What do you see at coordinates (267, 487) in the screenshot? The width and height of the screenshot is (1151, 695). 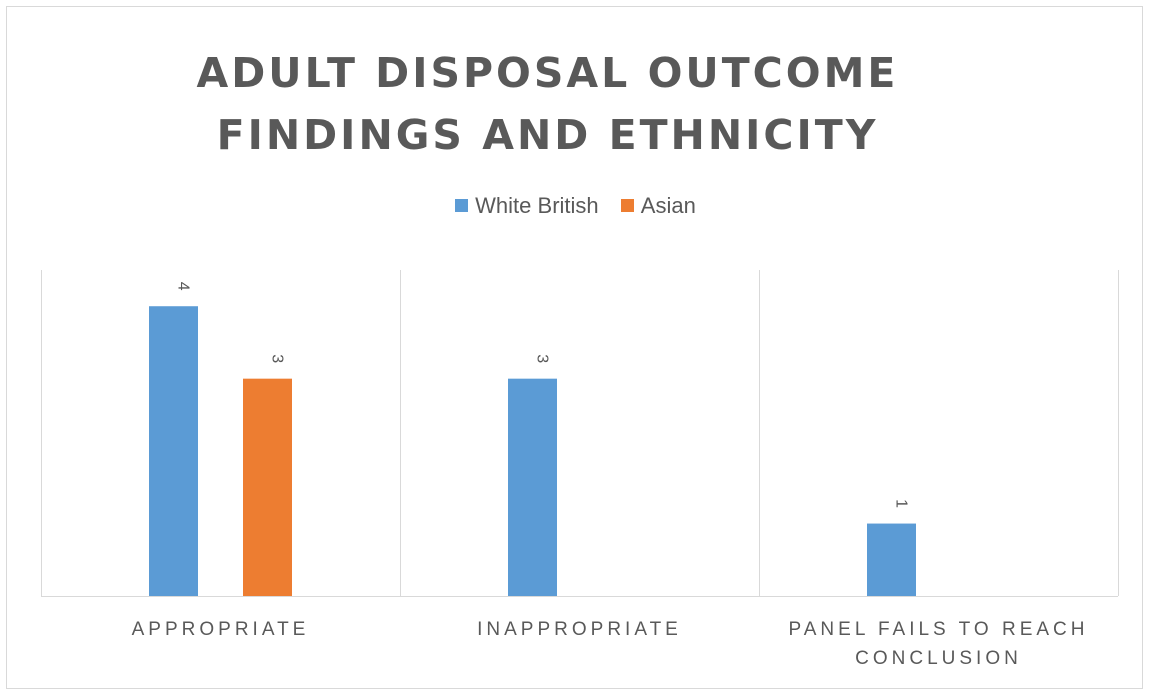 I see `bar-asian` at bounding box center [267, 487].